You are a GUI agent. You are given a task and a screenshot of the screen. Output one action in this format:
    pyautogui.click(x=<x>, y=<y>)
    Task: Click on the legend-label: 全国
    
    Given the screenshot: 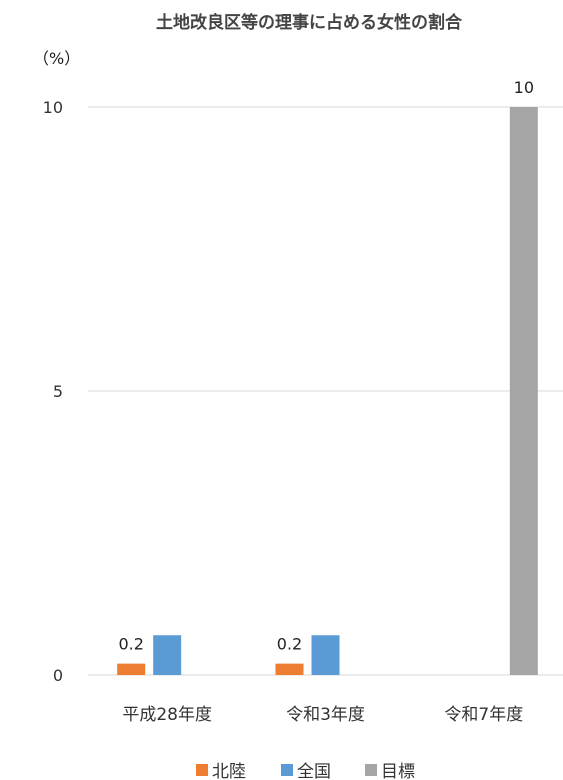 What is the action you would take?
    pyautogui.click(x=314, y=771)
    